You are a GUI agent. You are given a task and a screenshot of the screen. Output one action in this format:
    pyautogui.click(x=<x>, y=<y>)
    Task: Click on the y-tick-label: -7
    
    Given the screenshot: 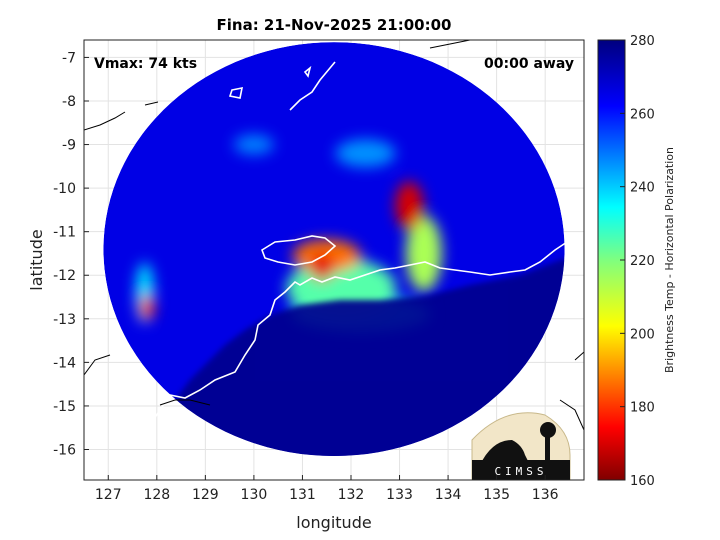 What is the action you would take?
    pyautogui.click(x=69, y=58)
    